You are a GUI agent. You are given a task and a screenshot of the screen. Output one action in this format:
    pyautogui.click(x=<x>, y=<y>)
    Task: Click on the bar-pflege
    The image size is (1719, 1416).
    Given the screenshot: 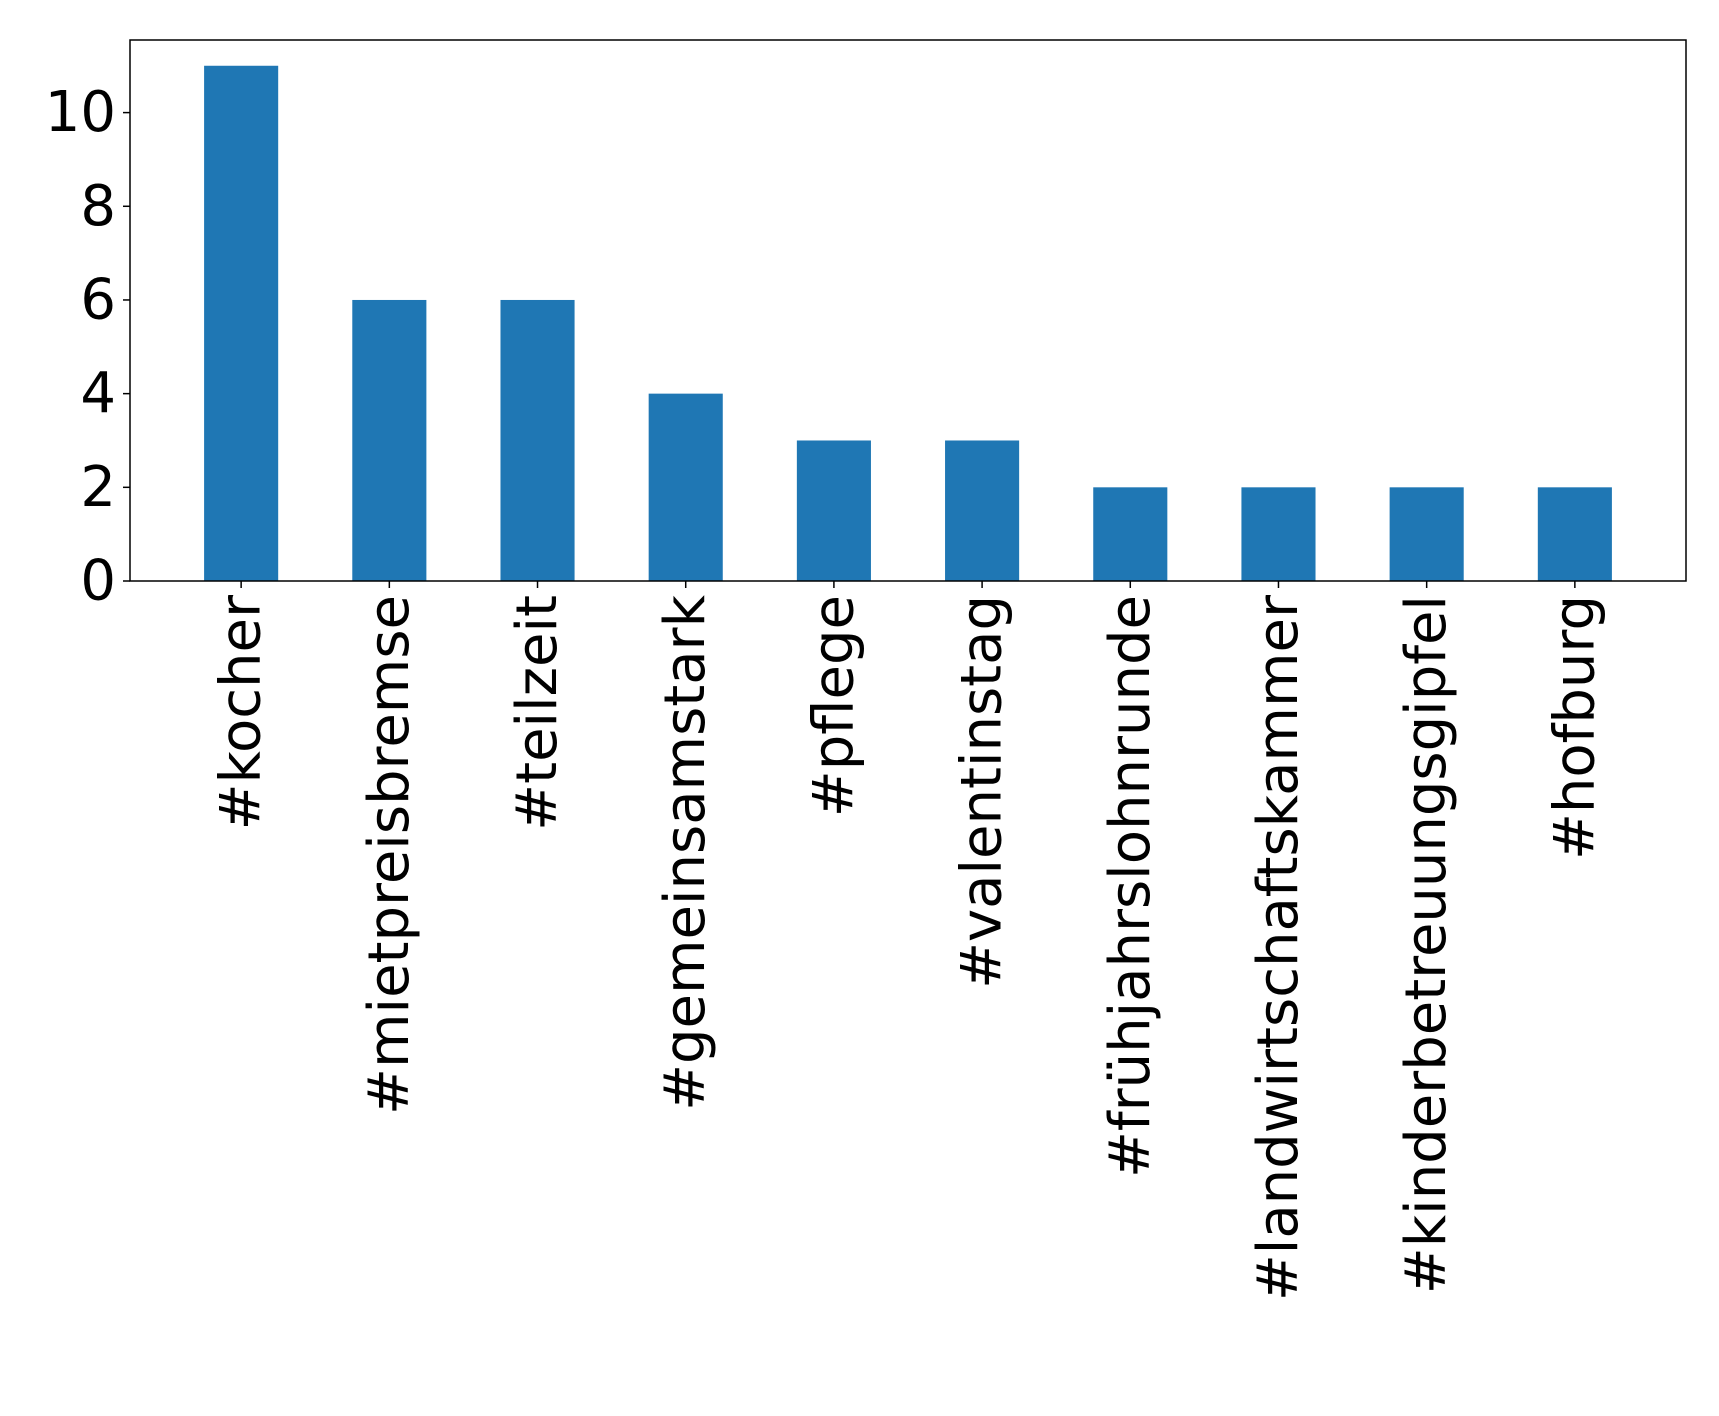 What is the action you would take?
    pyautogui.click(x=833, y=510)
    